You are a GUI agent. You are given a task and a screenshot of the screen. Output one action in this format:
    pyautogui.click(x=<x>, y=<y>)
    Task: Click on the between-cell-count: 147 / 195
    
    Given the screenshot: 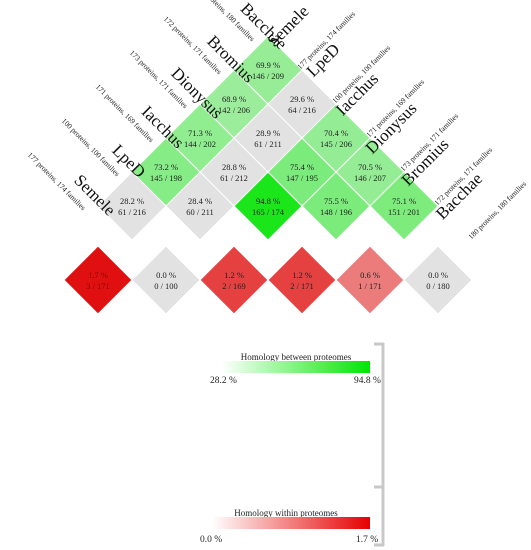 What is the action you would take?
    pyautogui.click(x=302, y=178)
    